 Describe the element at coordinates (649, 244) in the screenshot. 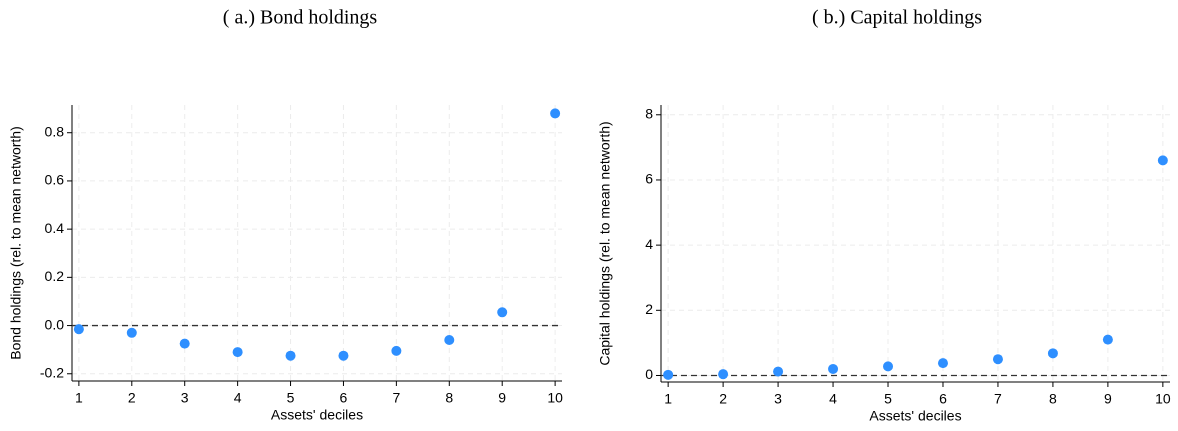

I see `y-tick-label: 4` at that location.